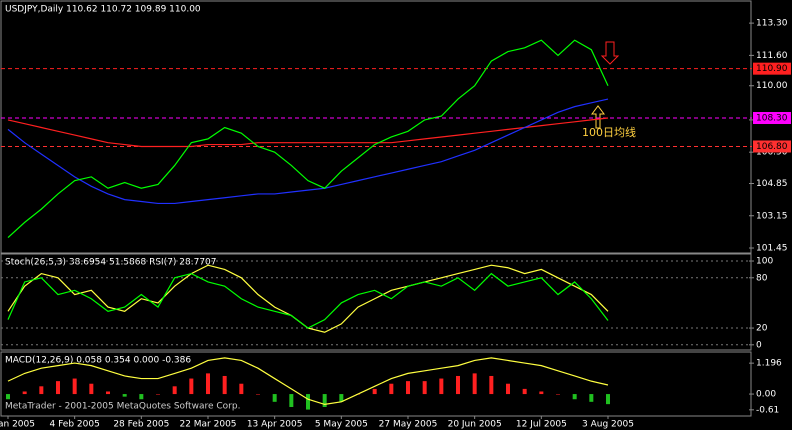  I want to click on y-tick-label: 101.45, so click(772, 249).